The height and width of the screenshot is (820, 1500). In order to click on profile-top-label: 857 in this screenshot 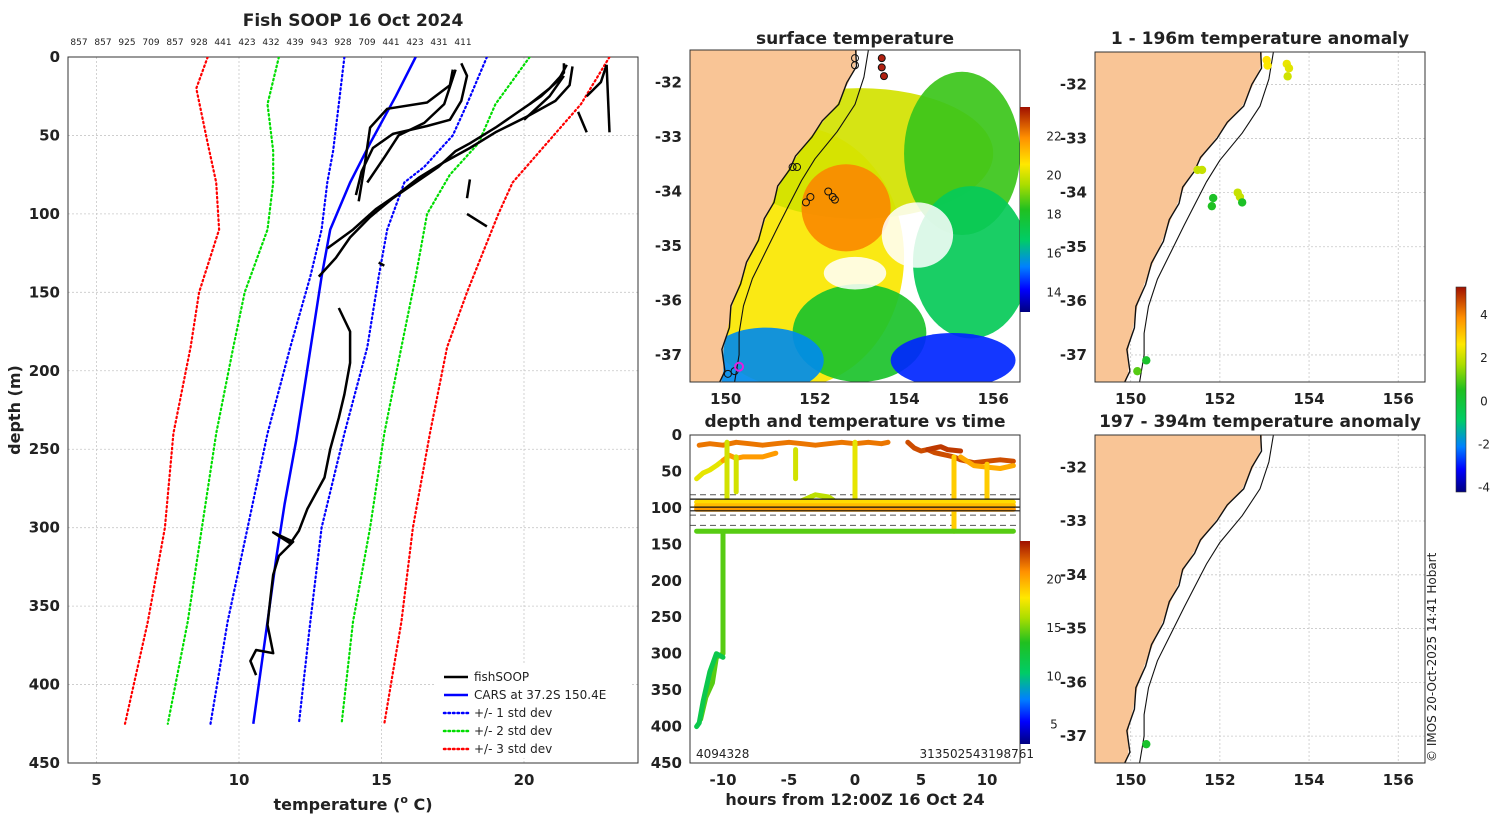, I will do `click(174, 43)`.